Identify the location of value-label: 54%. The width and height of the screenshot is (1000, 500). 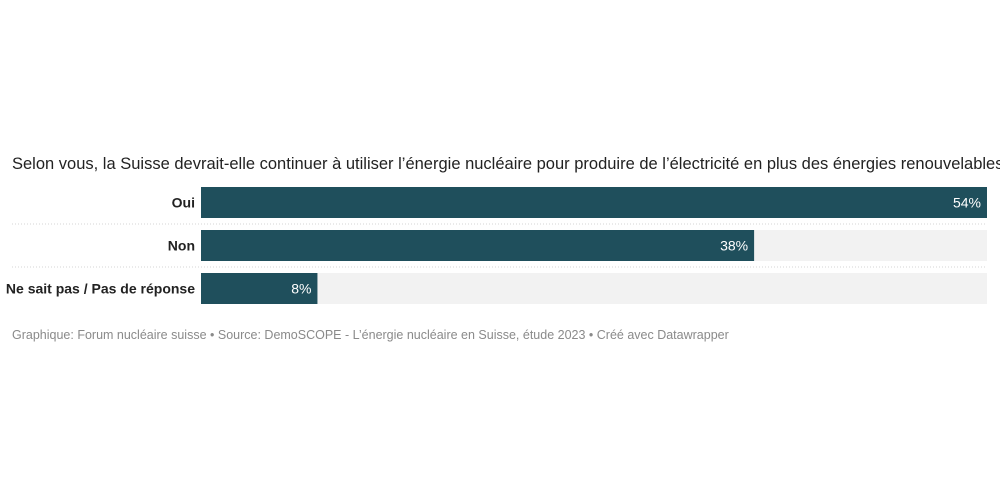
(967, 203).